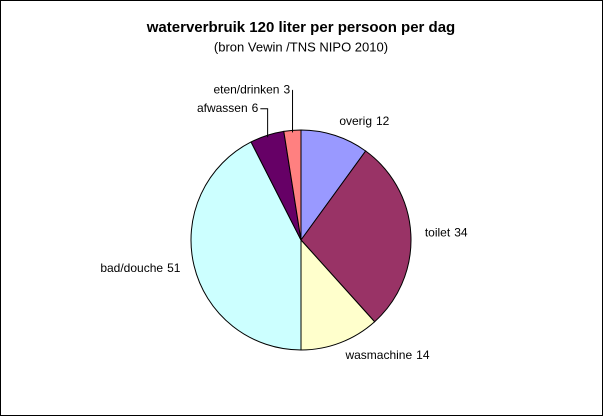 Image resolution: width=603 pixels, height=416 pixels. Describe the element at coordinates (383, 121) in the screenshot. I see `value-label: 12` at that location.